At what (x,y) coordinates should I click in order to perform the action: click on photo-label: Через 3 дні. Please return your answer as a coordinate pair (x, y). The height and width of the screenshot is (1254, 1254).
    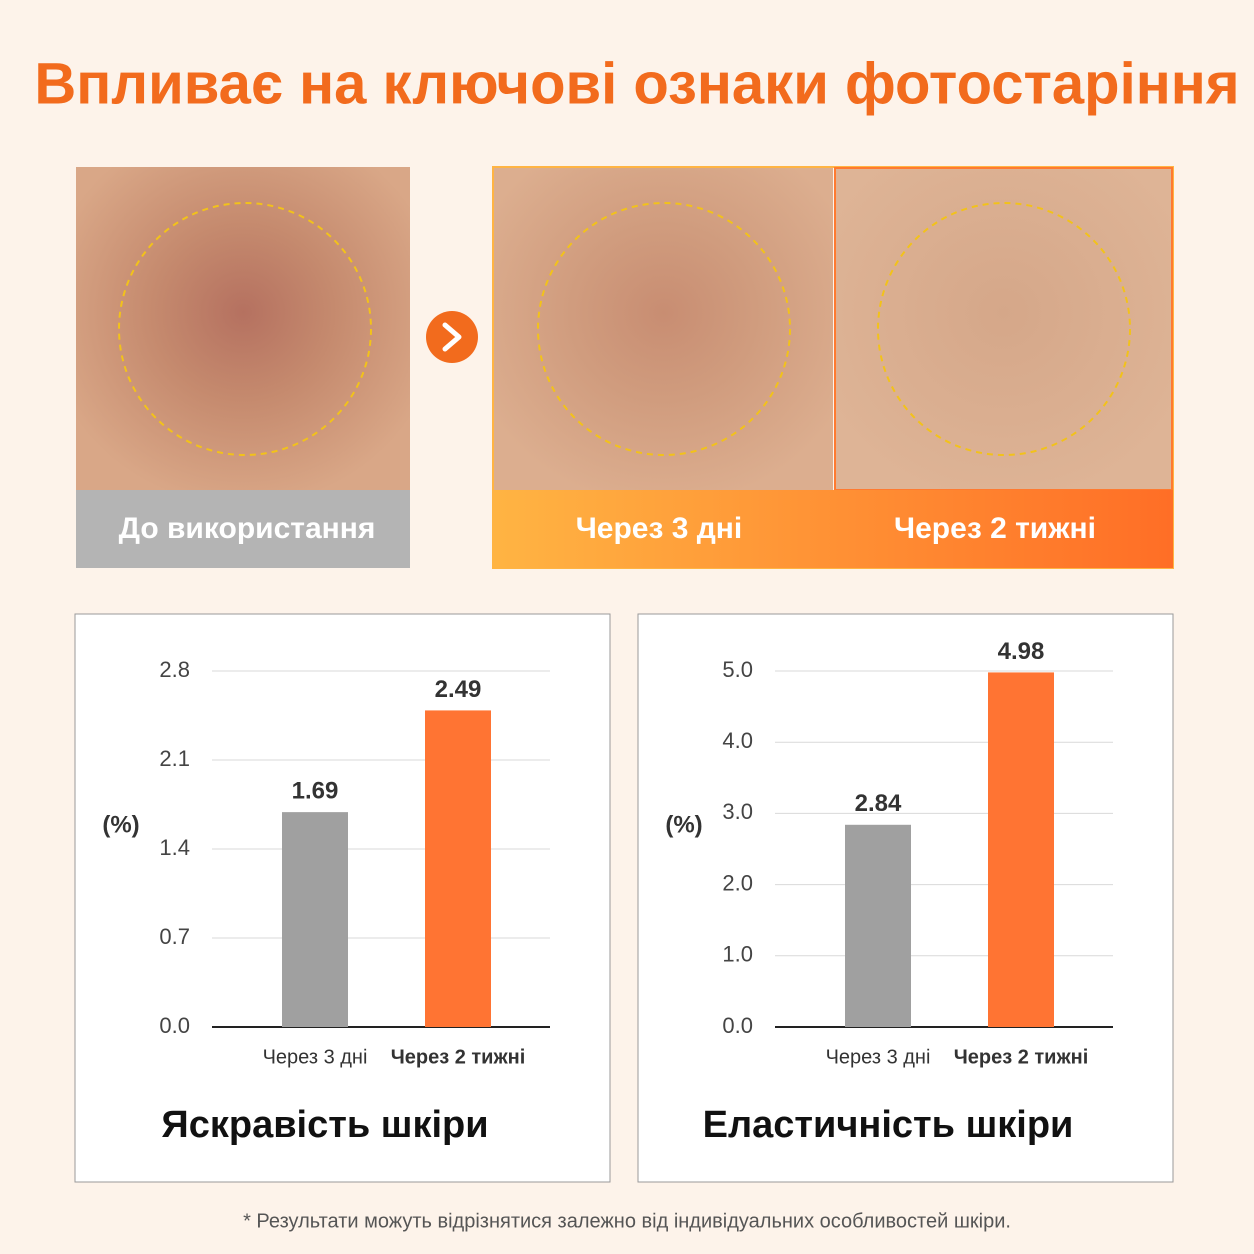
    Looking at the image, I should click on (659, 528).